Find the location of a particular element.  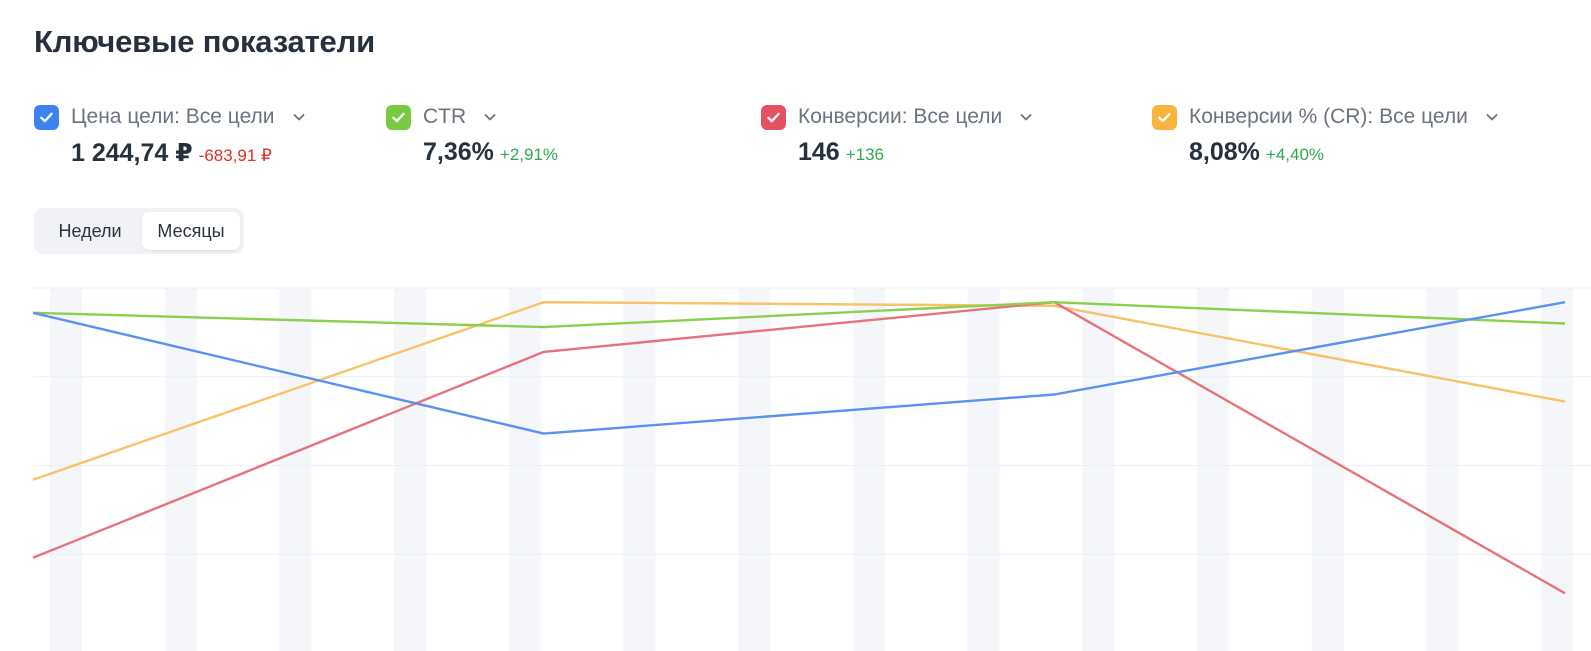

metric-goal-cost: Цена цели: Все цели 1 244,74 ₽ -683,91 ₽ is located at coordinates (170, 135).